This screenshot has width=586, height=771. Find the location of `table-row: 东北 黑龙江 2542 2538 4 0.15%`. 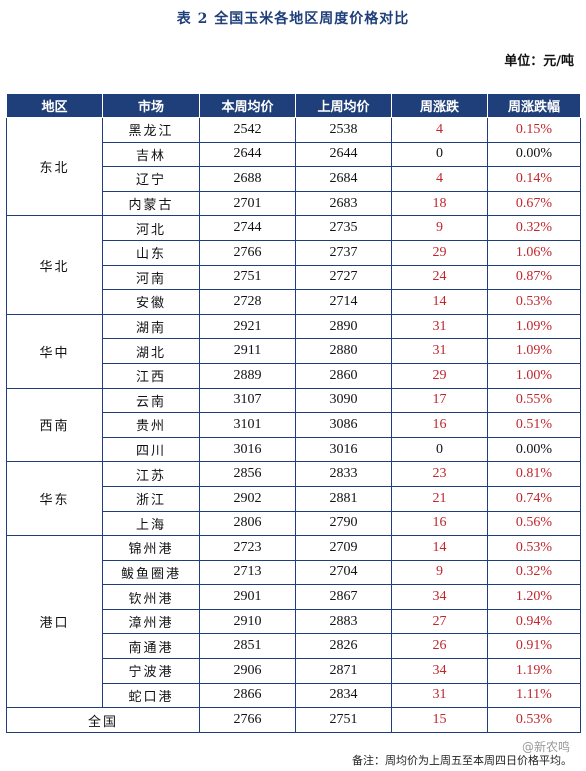

table-row: 东北 黑龙江 2542 2538 4 0.15% is located at coordinates (293, 166).